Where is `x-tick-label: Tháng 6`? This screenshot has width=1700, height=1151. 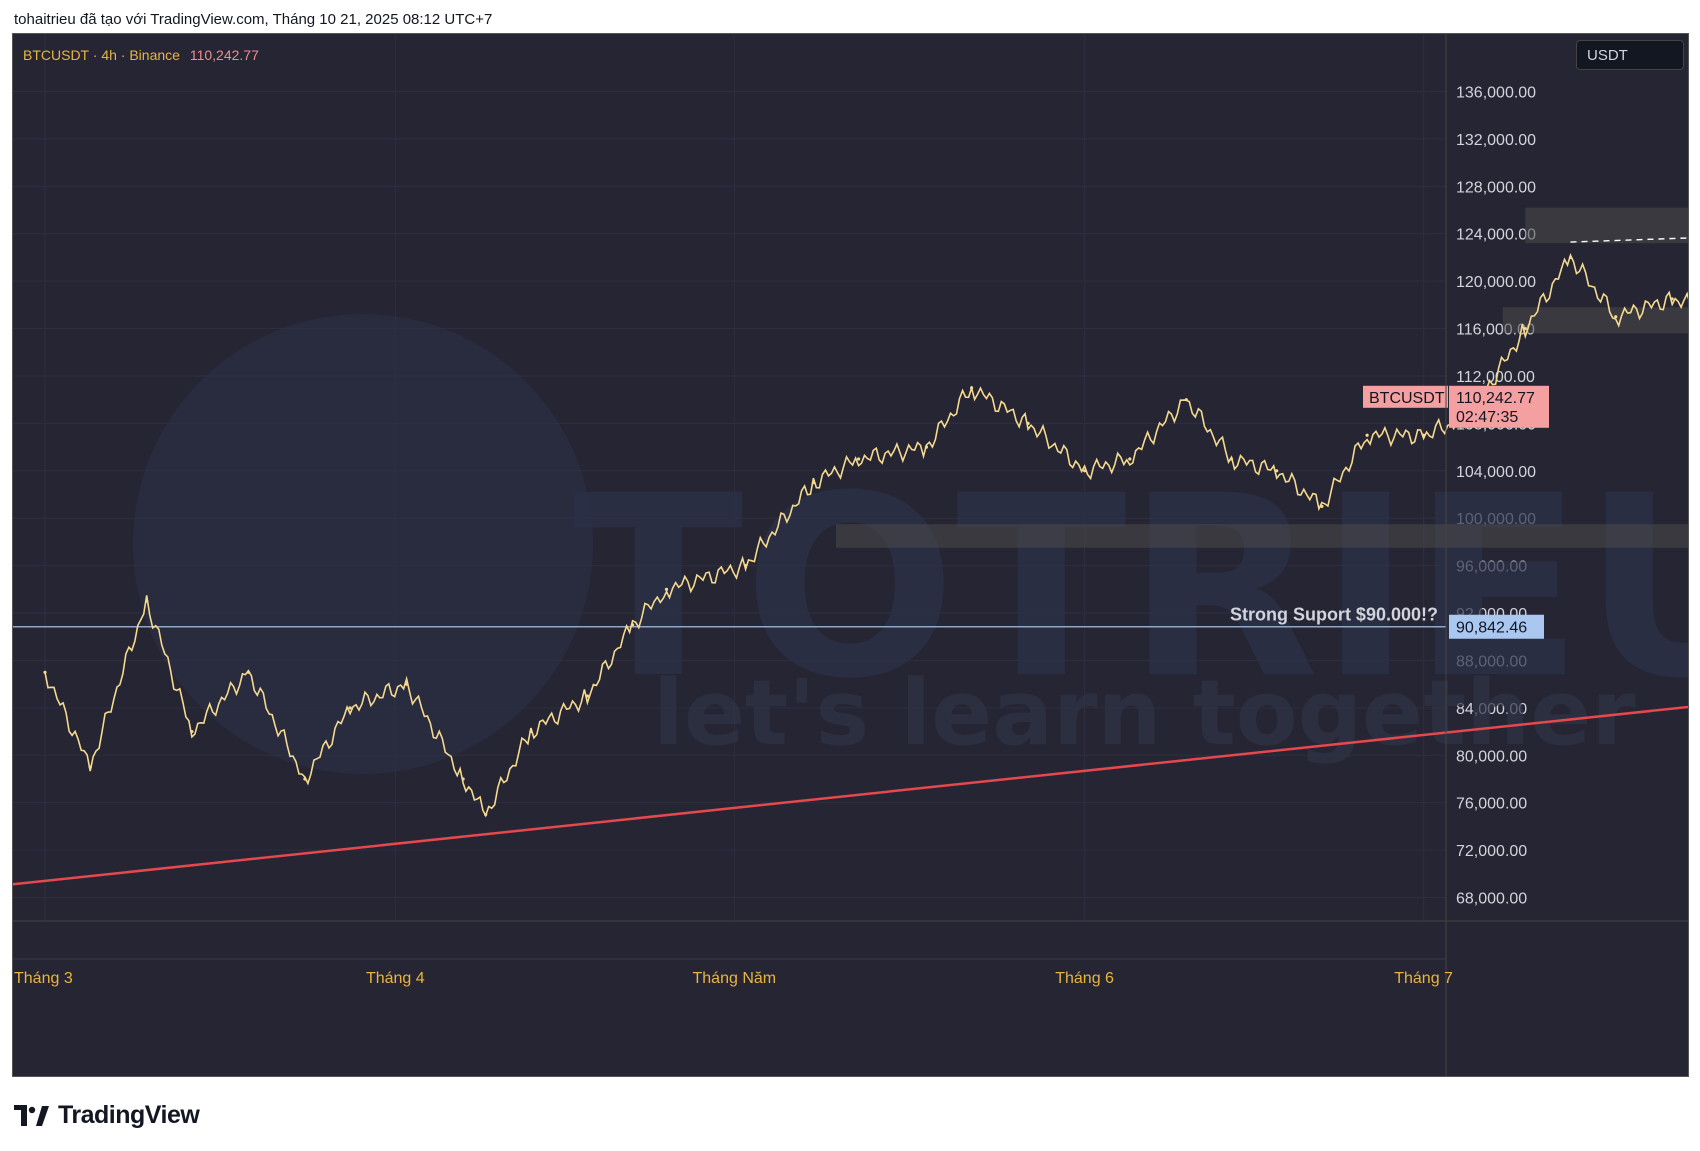
x-tick-label: Tháng 6 is located at coordinates (1084, 978).